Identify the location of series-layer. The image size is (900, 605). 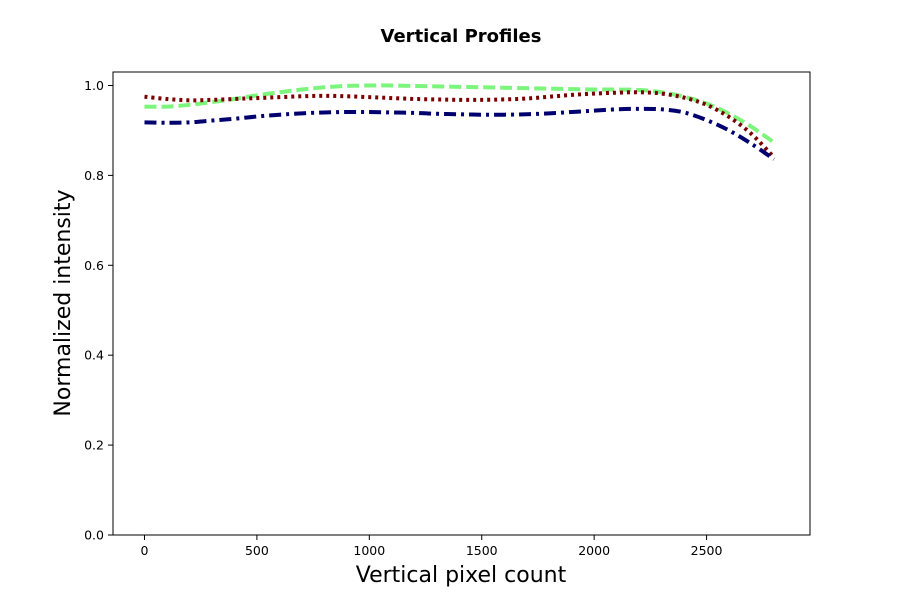
(460, 122).